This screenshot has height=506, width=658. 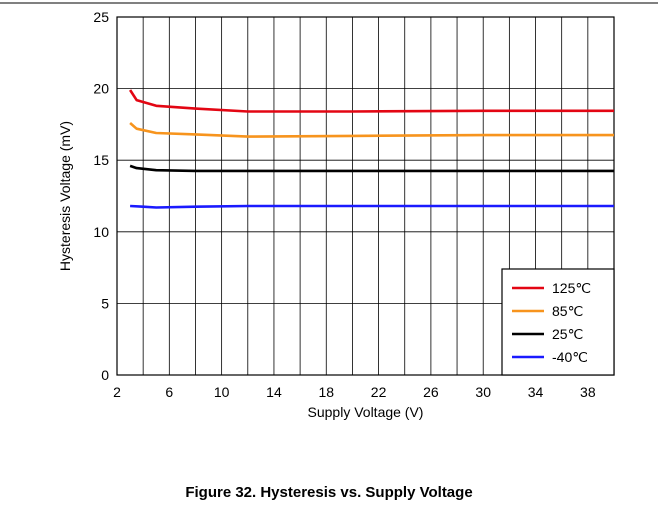 I want to click on x-tick-label: 38, so click(x=588, y=392).